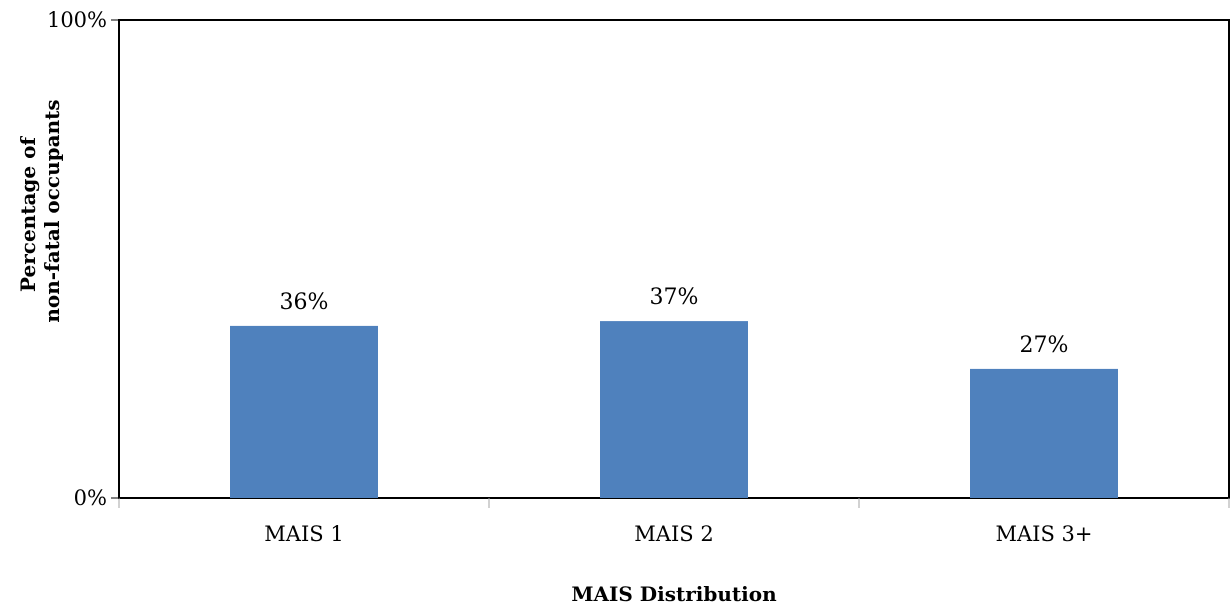  I want to click on y-axis-title: Percentage of non-fatal occupants, so click(40, 210).